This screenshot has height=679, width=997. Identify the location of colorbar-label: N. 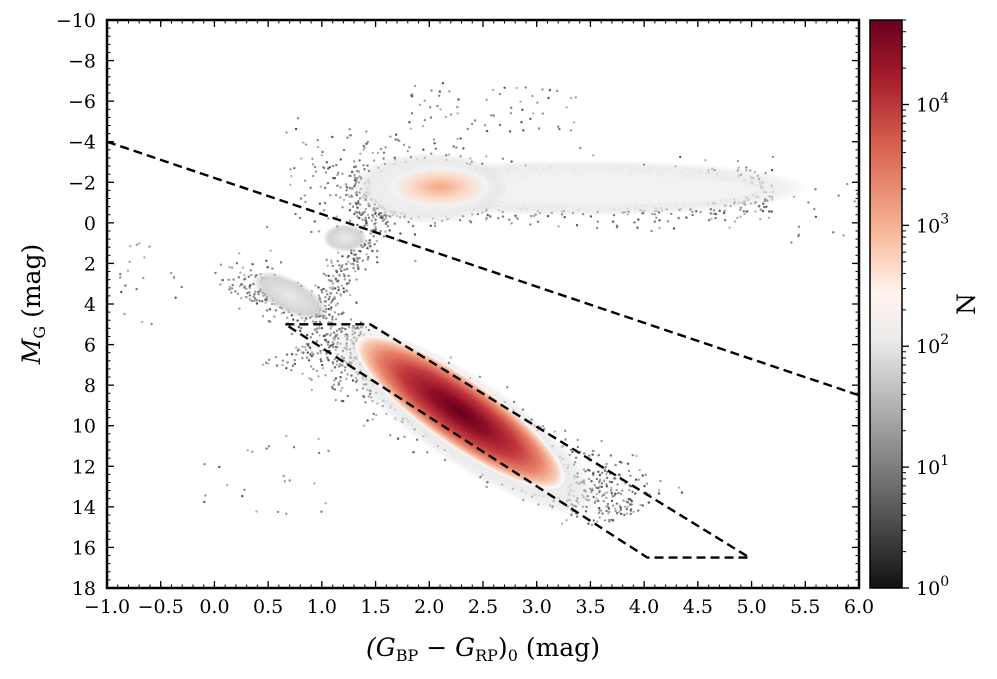
(966, 304).